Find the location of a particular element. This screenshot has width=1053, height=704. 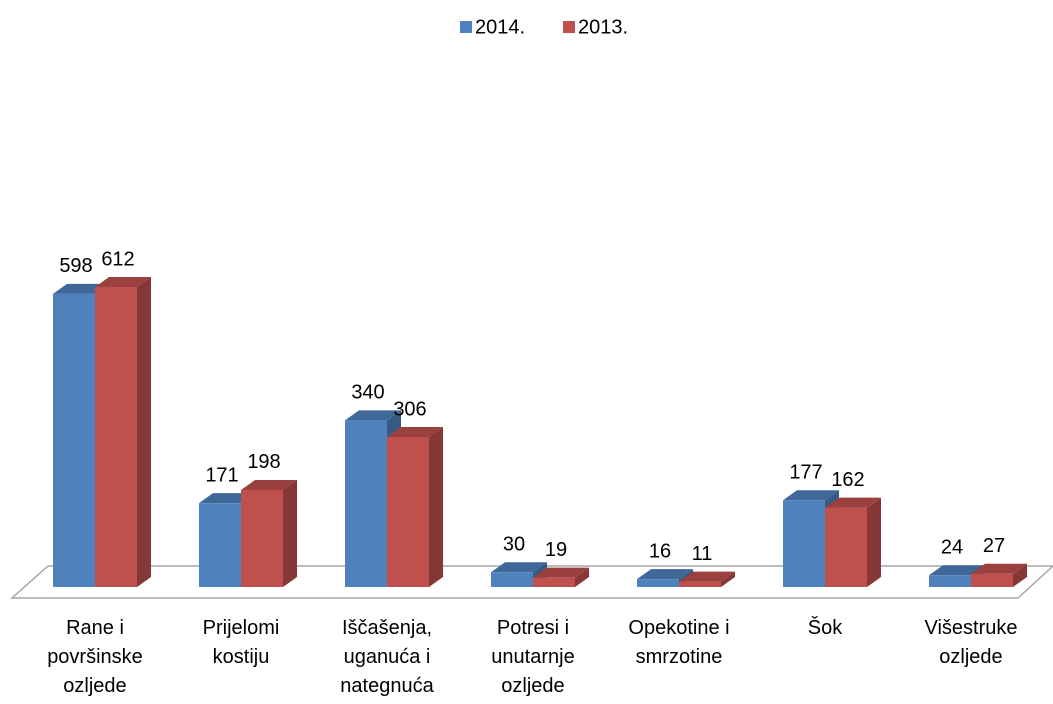

data-label: 19 is located at coordinates (556, 550).